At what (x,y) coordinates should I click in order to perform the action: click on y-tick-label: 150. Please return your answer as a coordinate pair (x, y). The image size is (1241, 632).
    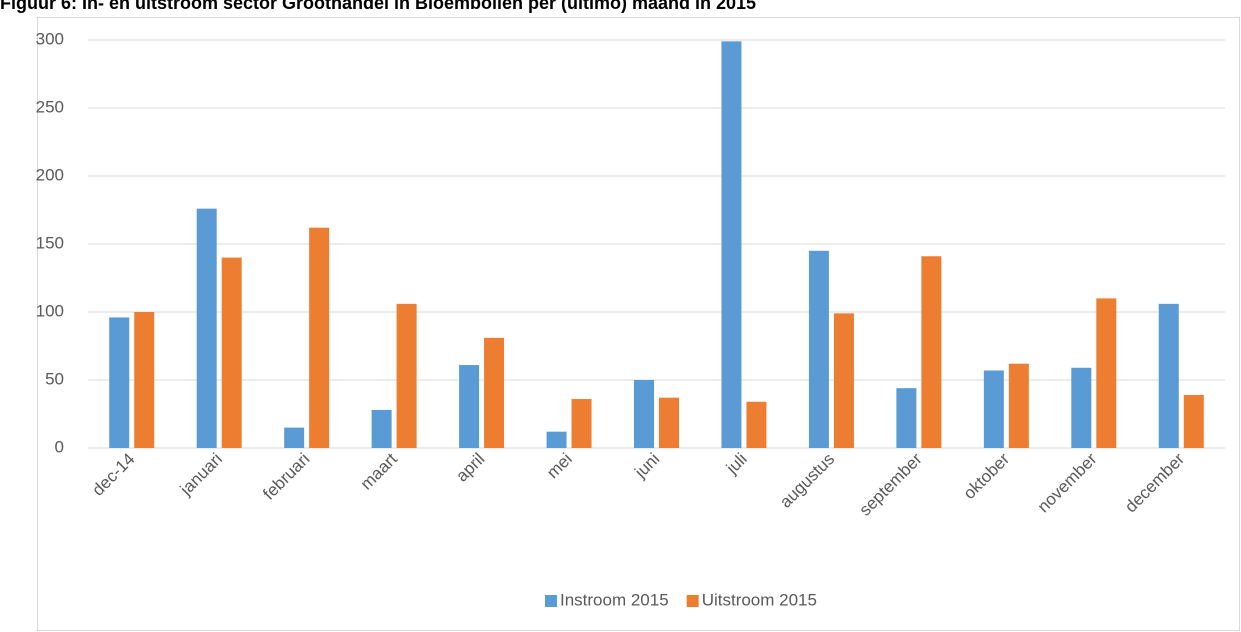
    Looking at the image, I should click on (50, 242).